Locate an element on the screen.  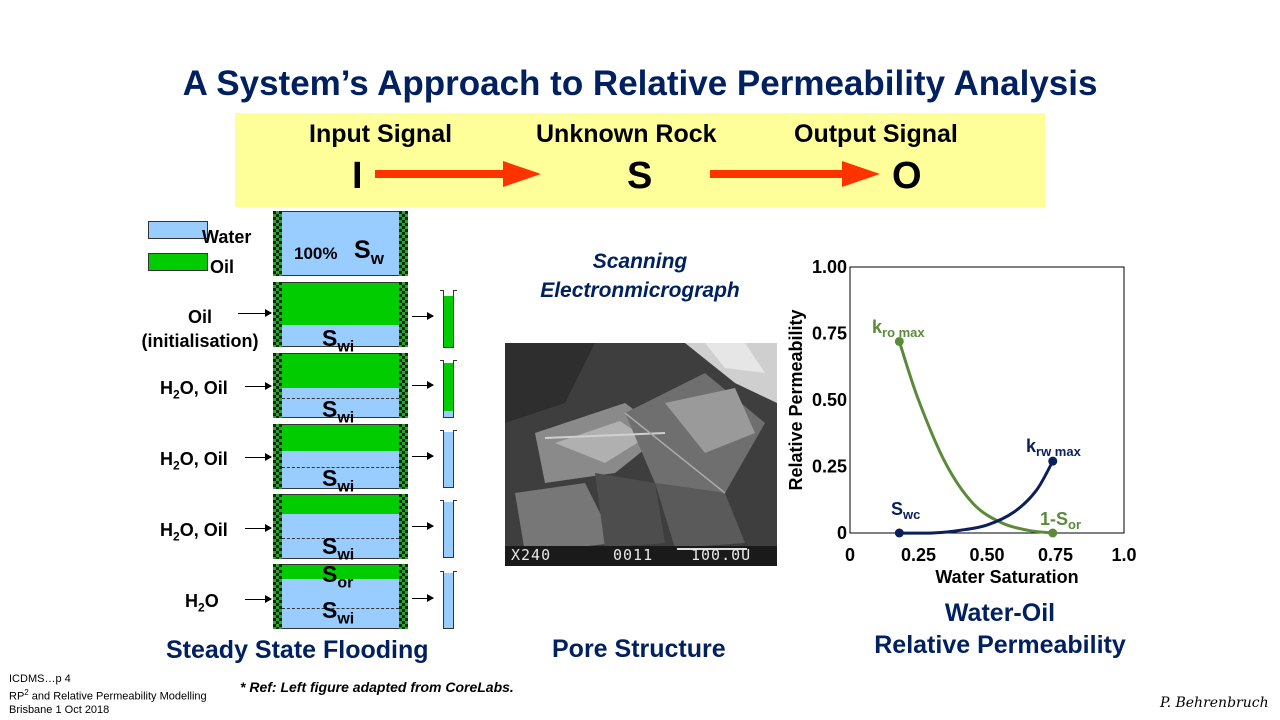
core-flood-stage-1: Swi is located at coordinates (340, 390).